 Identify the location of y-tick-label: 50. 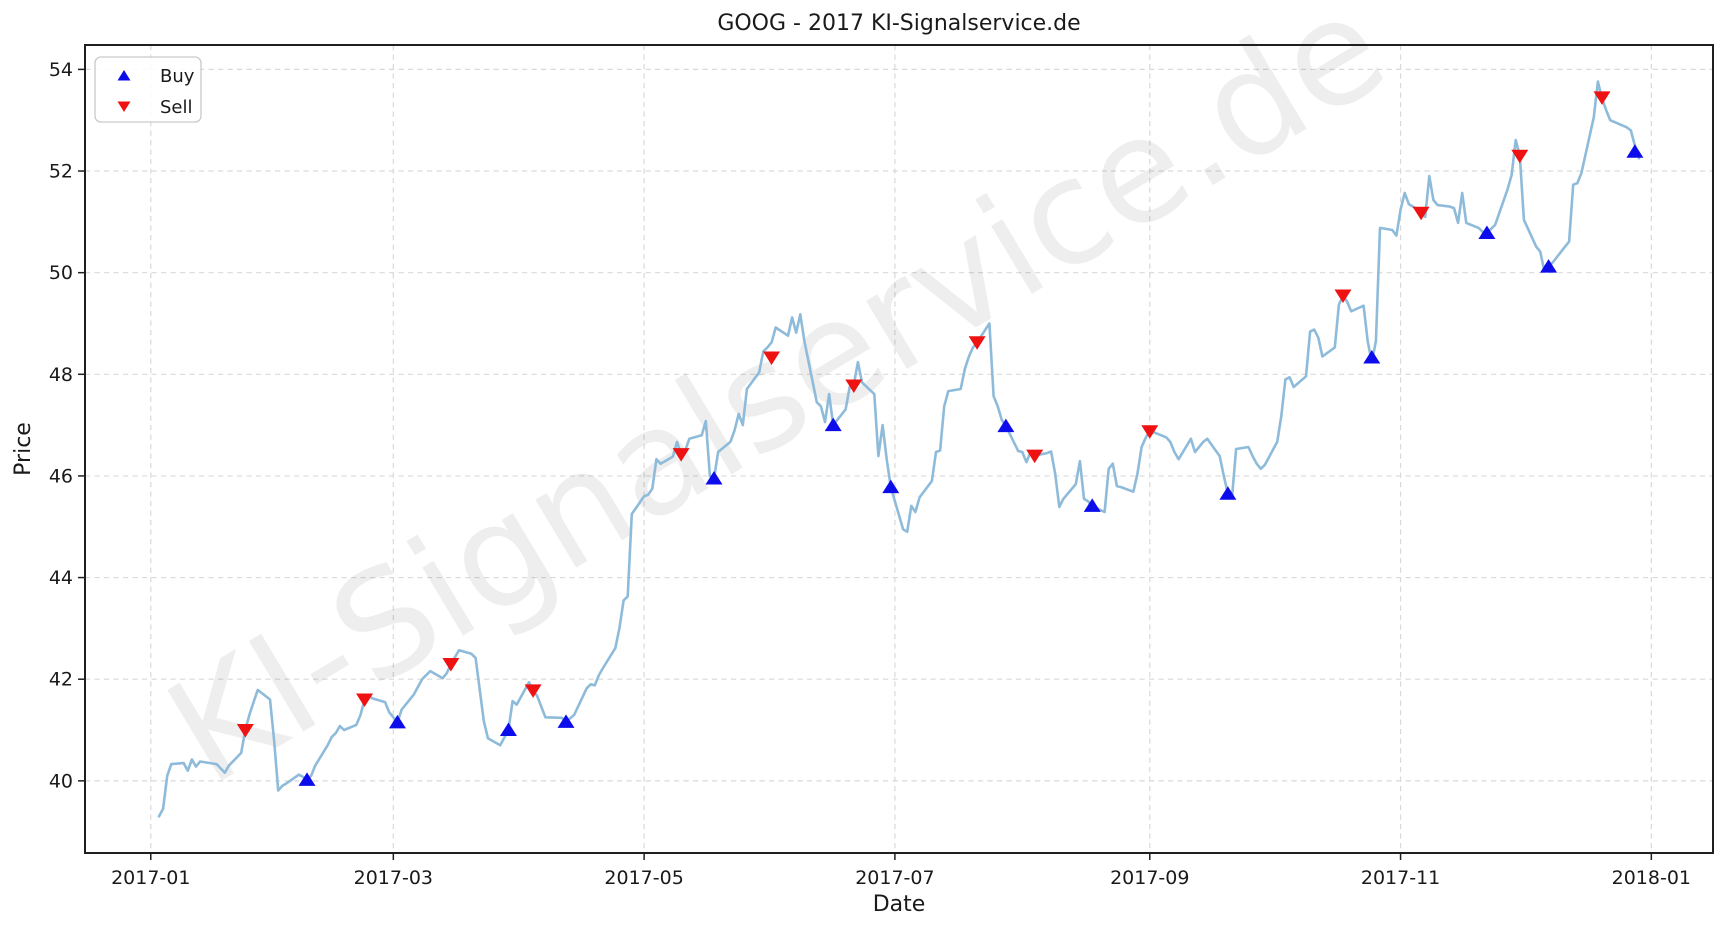
(61, 273).